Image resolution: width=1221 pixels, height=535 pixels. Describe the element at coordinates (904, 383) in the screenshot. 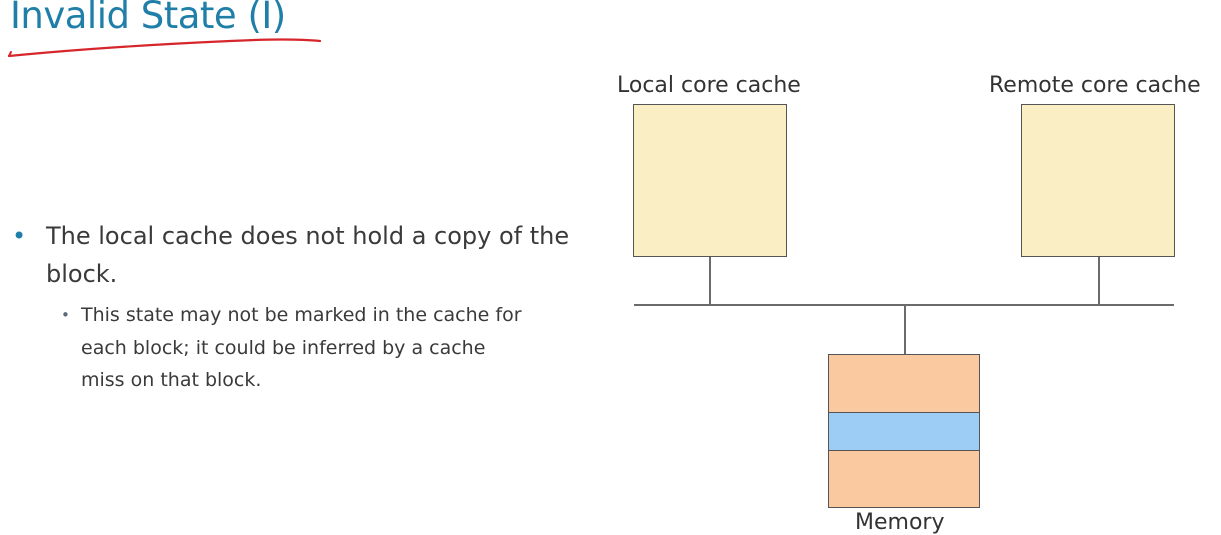

I see `memory-segment-top` at that location.